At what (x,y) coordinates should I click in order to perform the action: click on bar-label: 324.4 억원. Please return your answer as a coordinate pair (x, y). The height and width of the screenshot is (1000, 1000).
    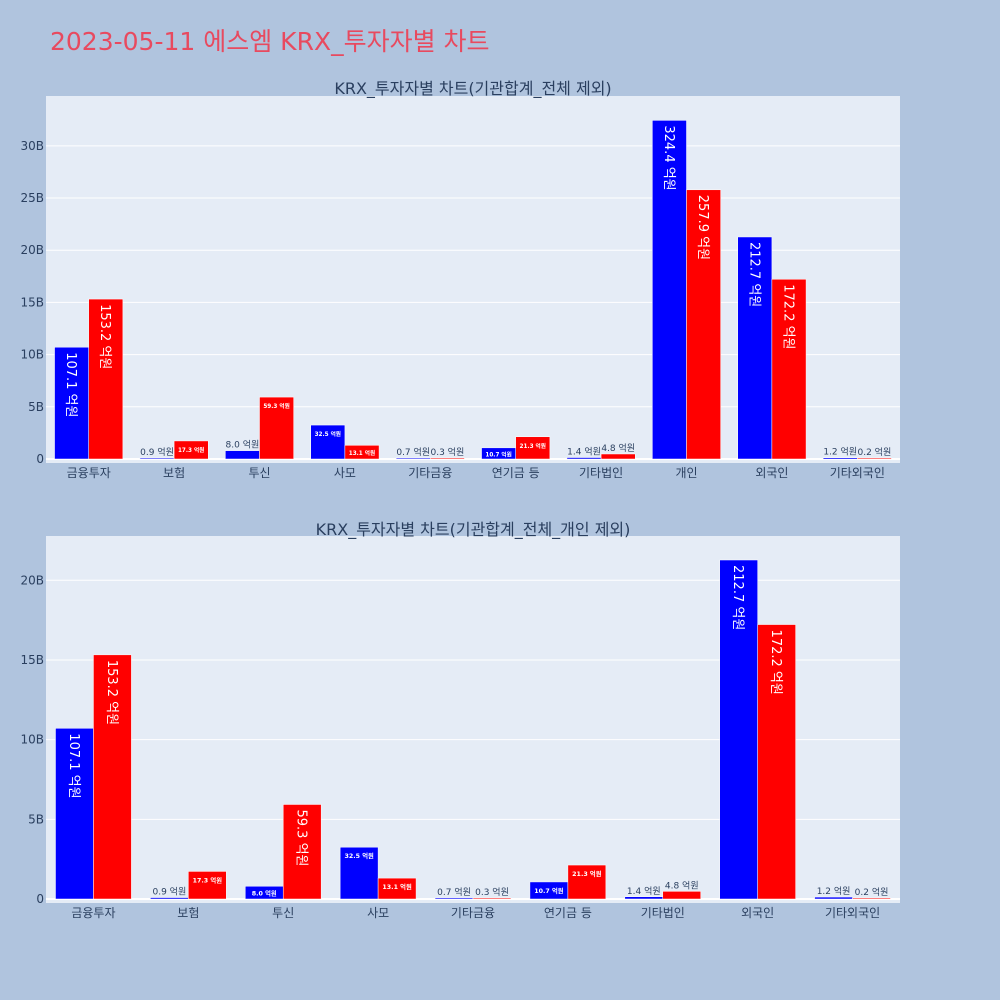
    Looking at the image, I should click on (668, 157).